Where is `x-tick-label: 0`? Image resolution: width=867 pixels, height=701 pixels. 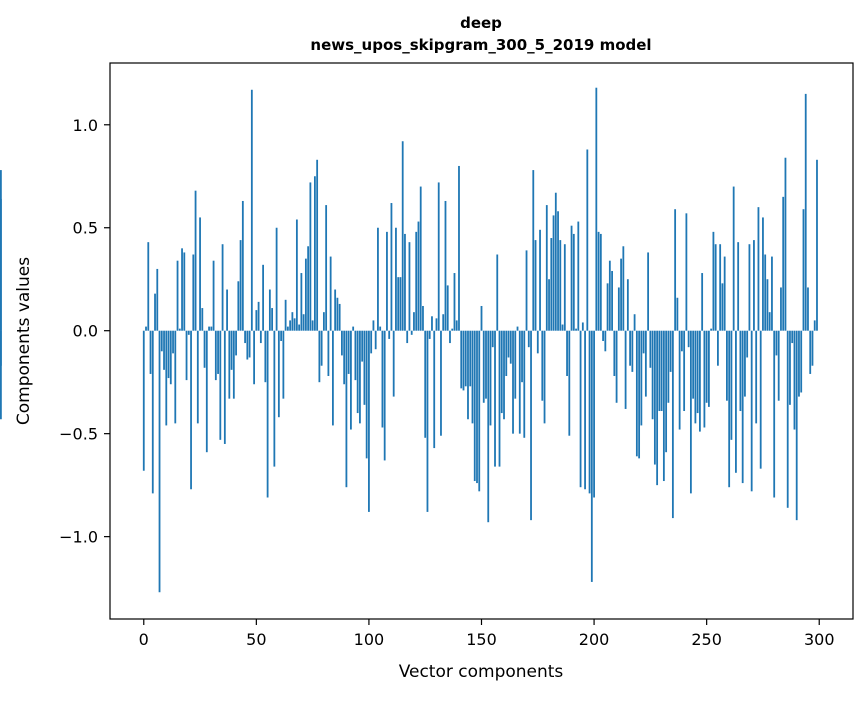 x-tick-label: 0 is located at coordinates (144, 639).